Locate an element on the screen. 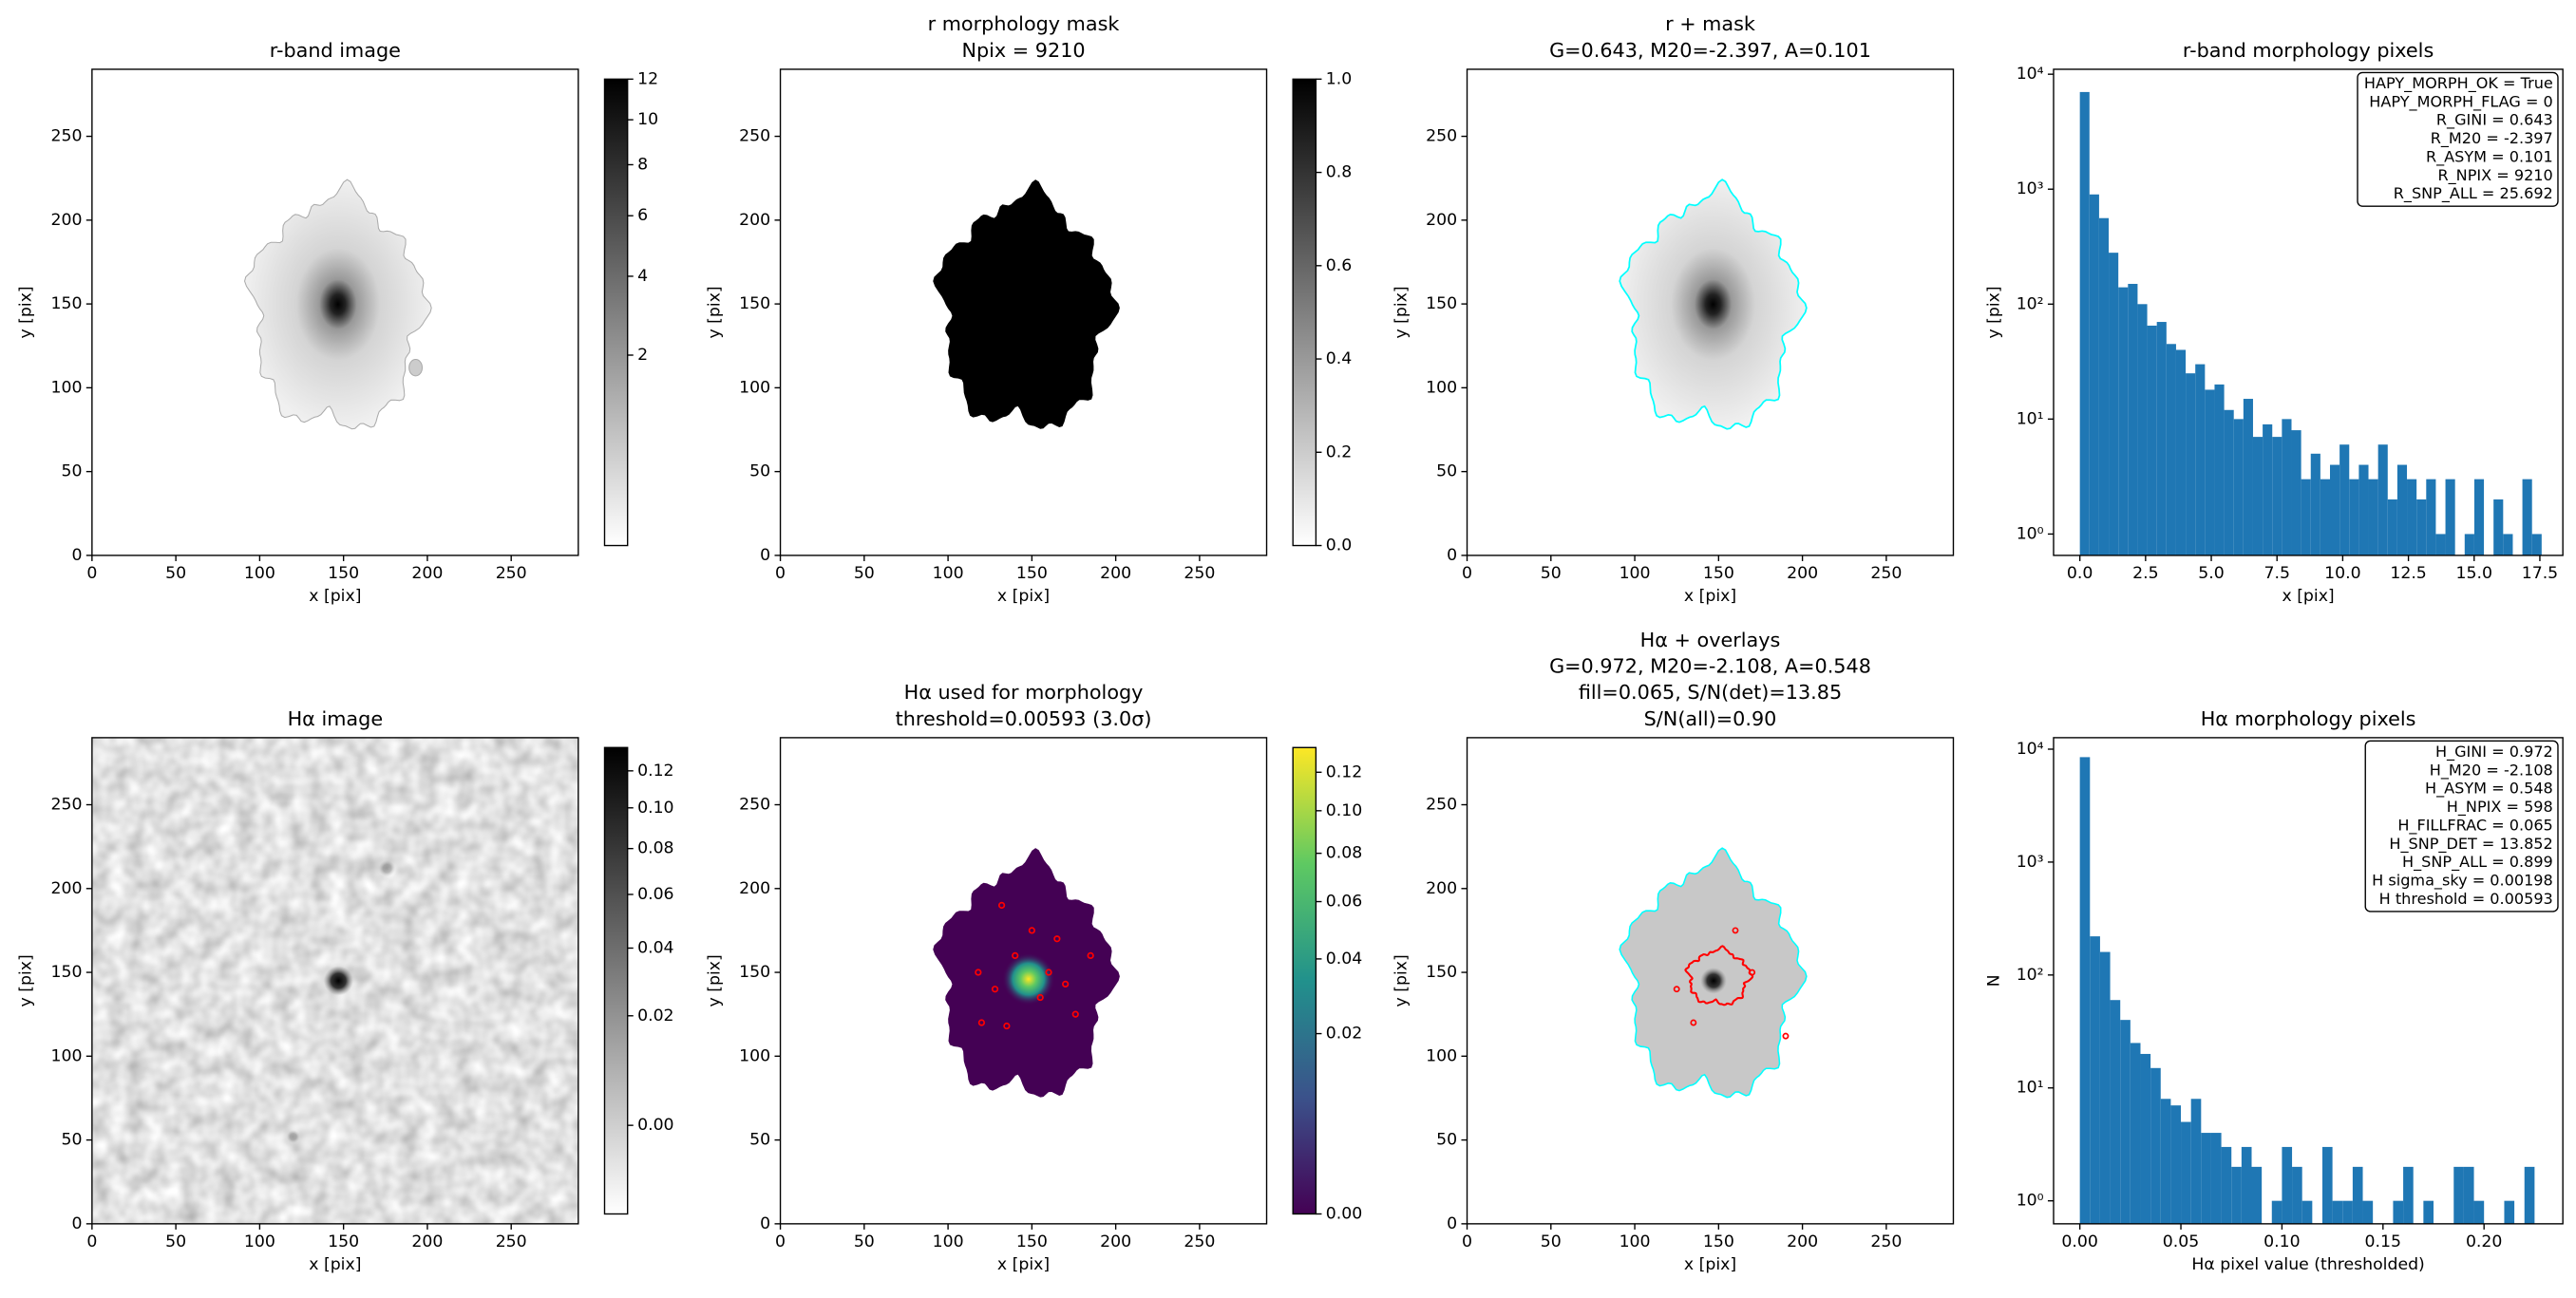  colorbar-tick-label: 12 is located at coordinates (647, 78).